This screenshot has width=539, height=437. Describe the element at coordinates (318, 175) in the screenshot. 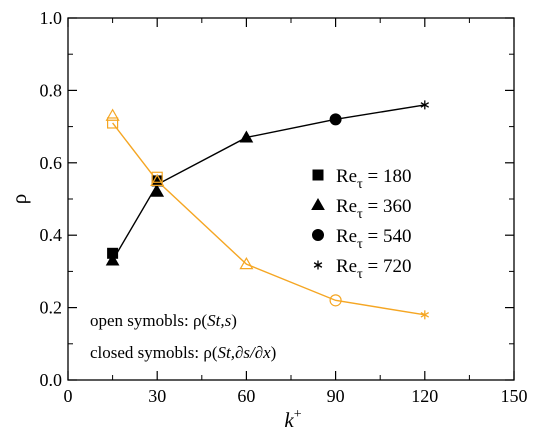

I see `legend-marker-square` at that location.